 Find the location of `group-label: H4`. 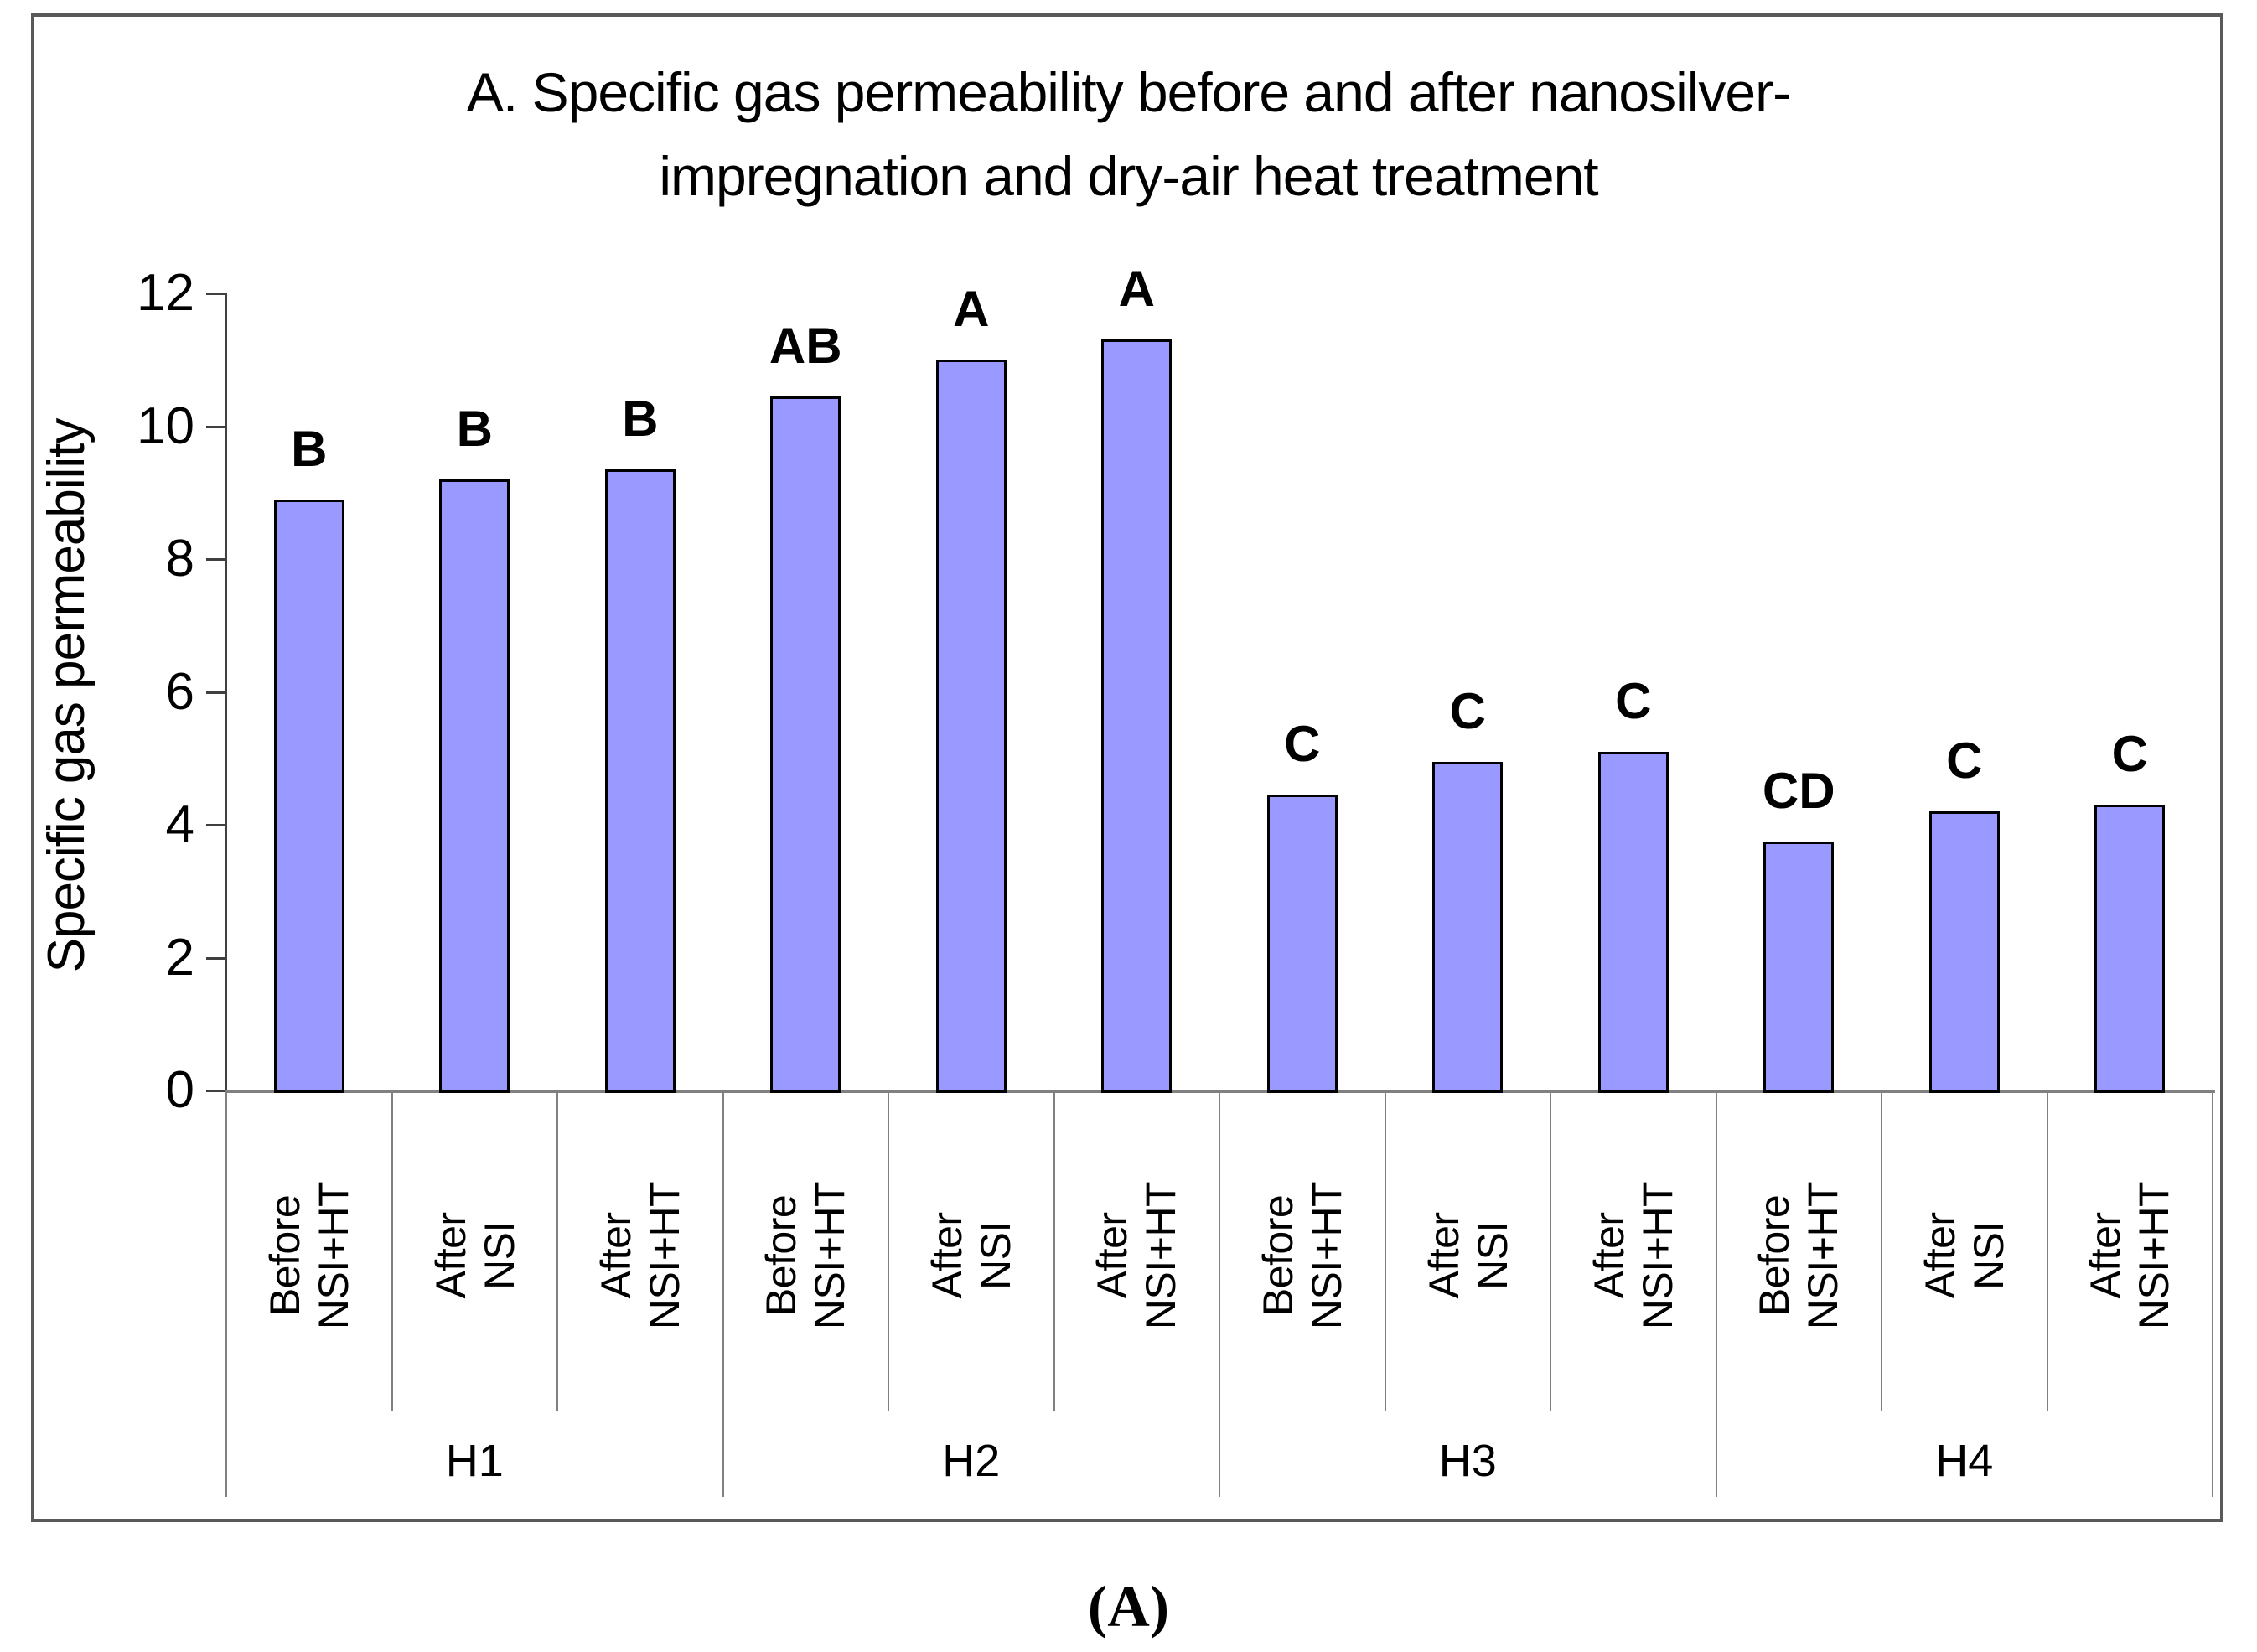

group-label: H4 is located at coordinates (1965, 1461).